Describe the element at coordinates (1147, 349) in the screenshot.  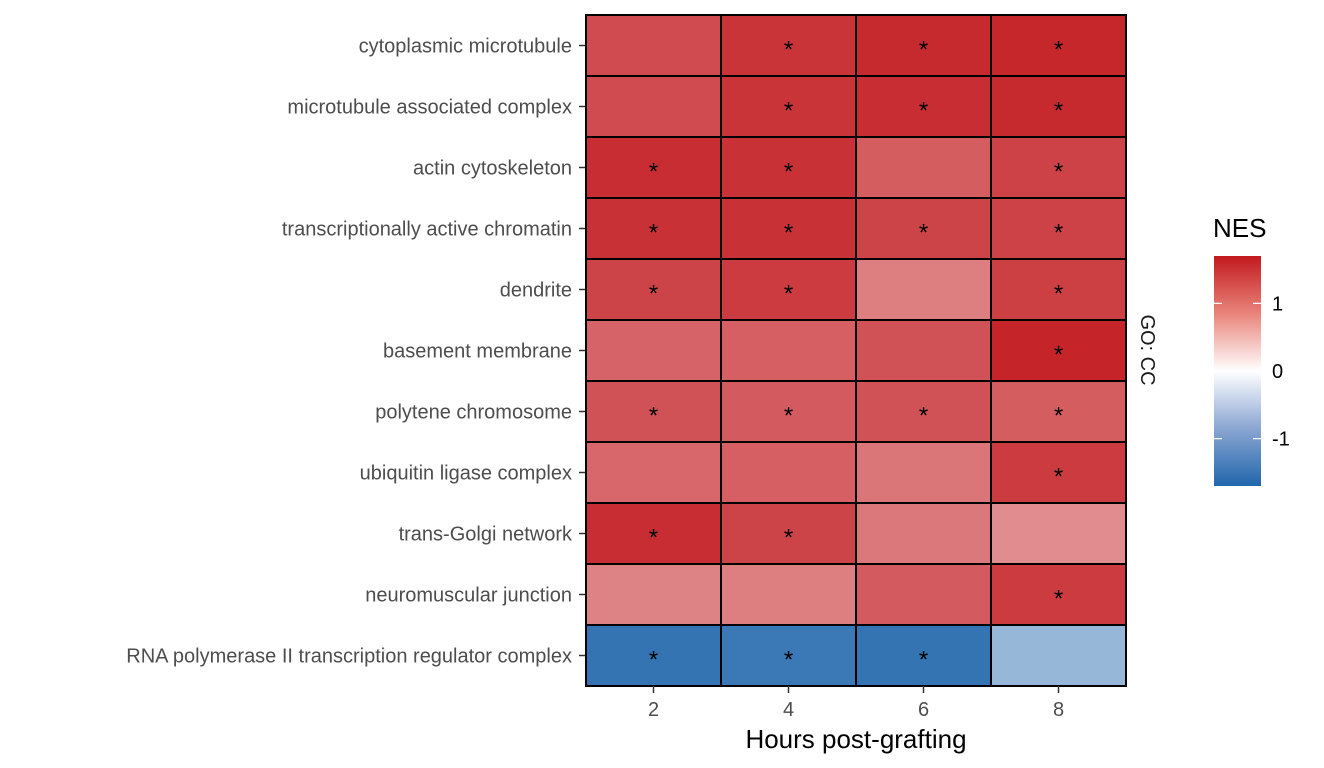
I see `facet-strip-label: GO: CC` at that location.